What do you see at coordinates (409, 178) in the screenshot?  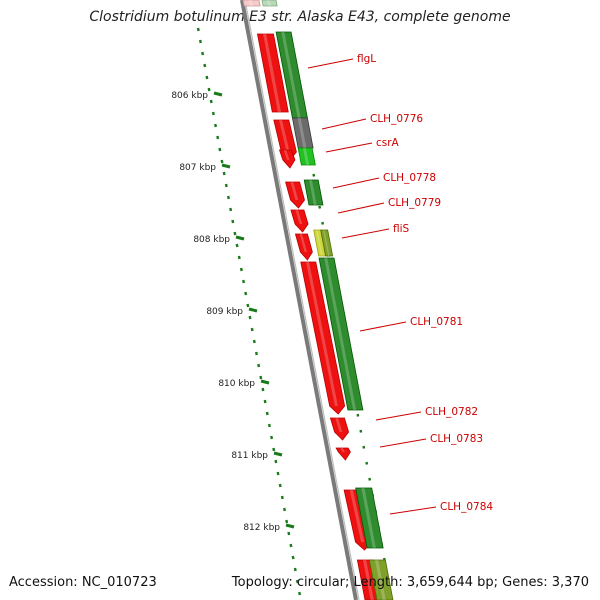 I see `gene-label-clh_0778: CLH_0778` at bounding box center [409, 178].